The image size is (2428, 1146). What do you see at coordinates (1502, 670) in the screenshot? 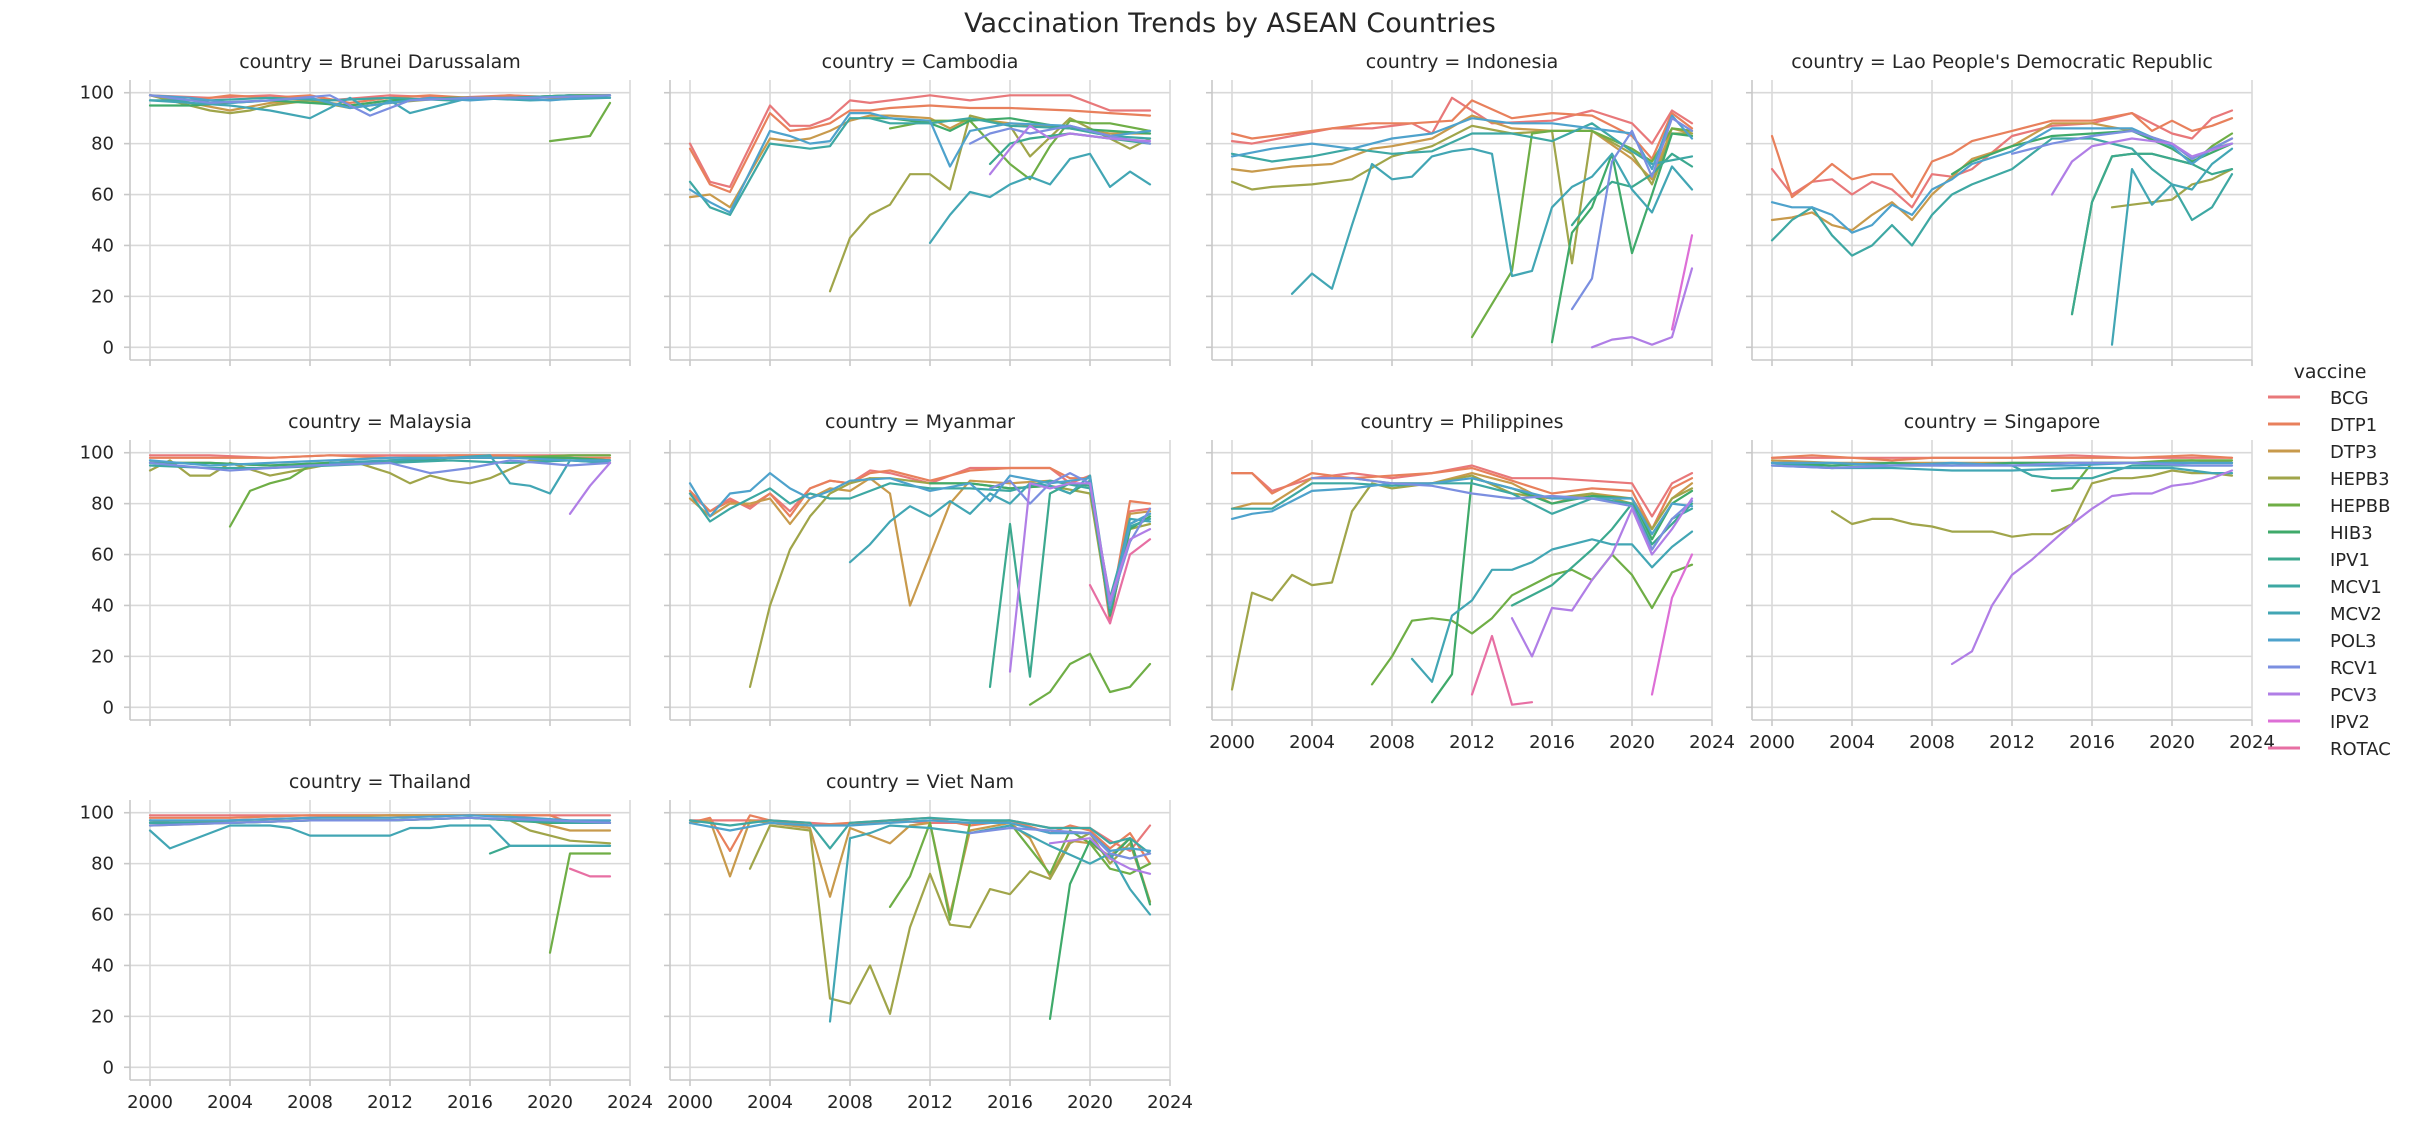
I see `series-line-rotac` at bounding box center [1502, 670].